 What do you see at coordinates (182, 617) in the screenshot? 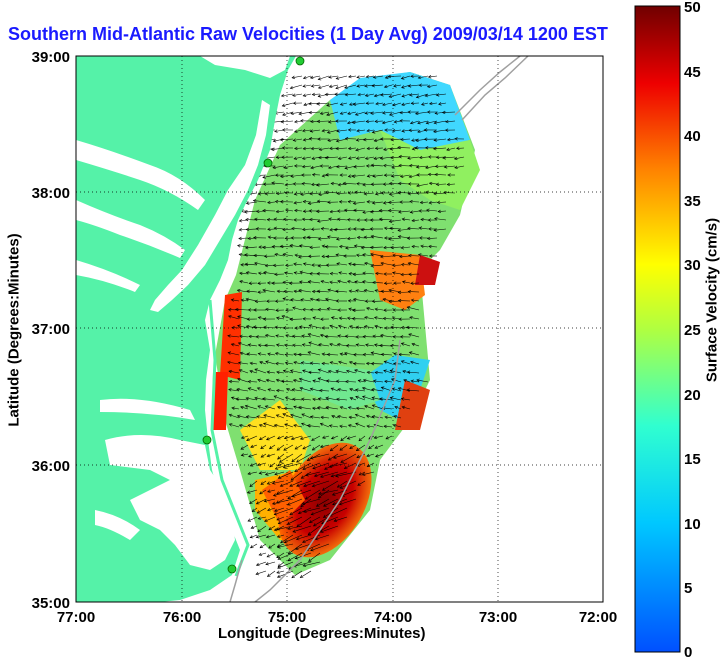
I see `x-tick-label: 76:00` at bounding box center [182, 617].